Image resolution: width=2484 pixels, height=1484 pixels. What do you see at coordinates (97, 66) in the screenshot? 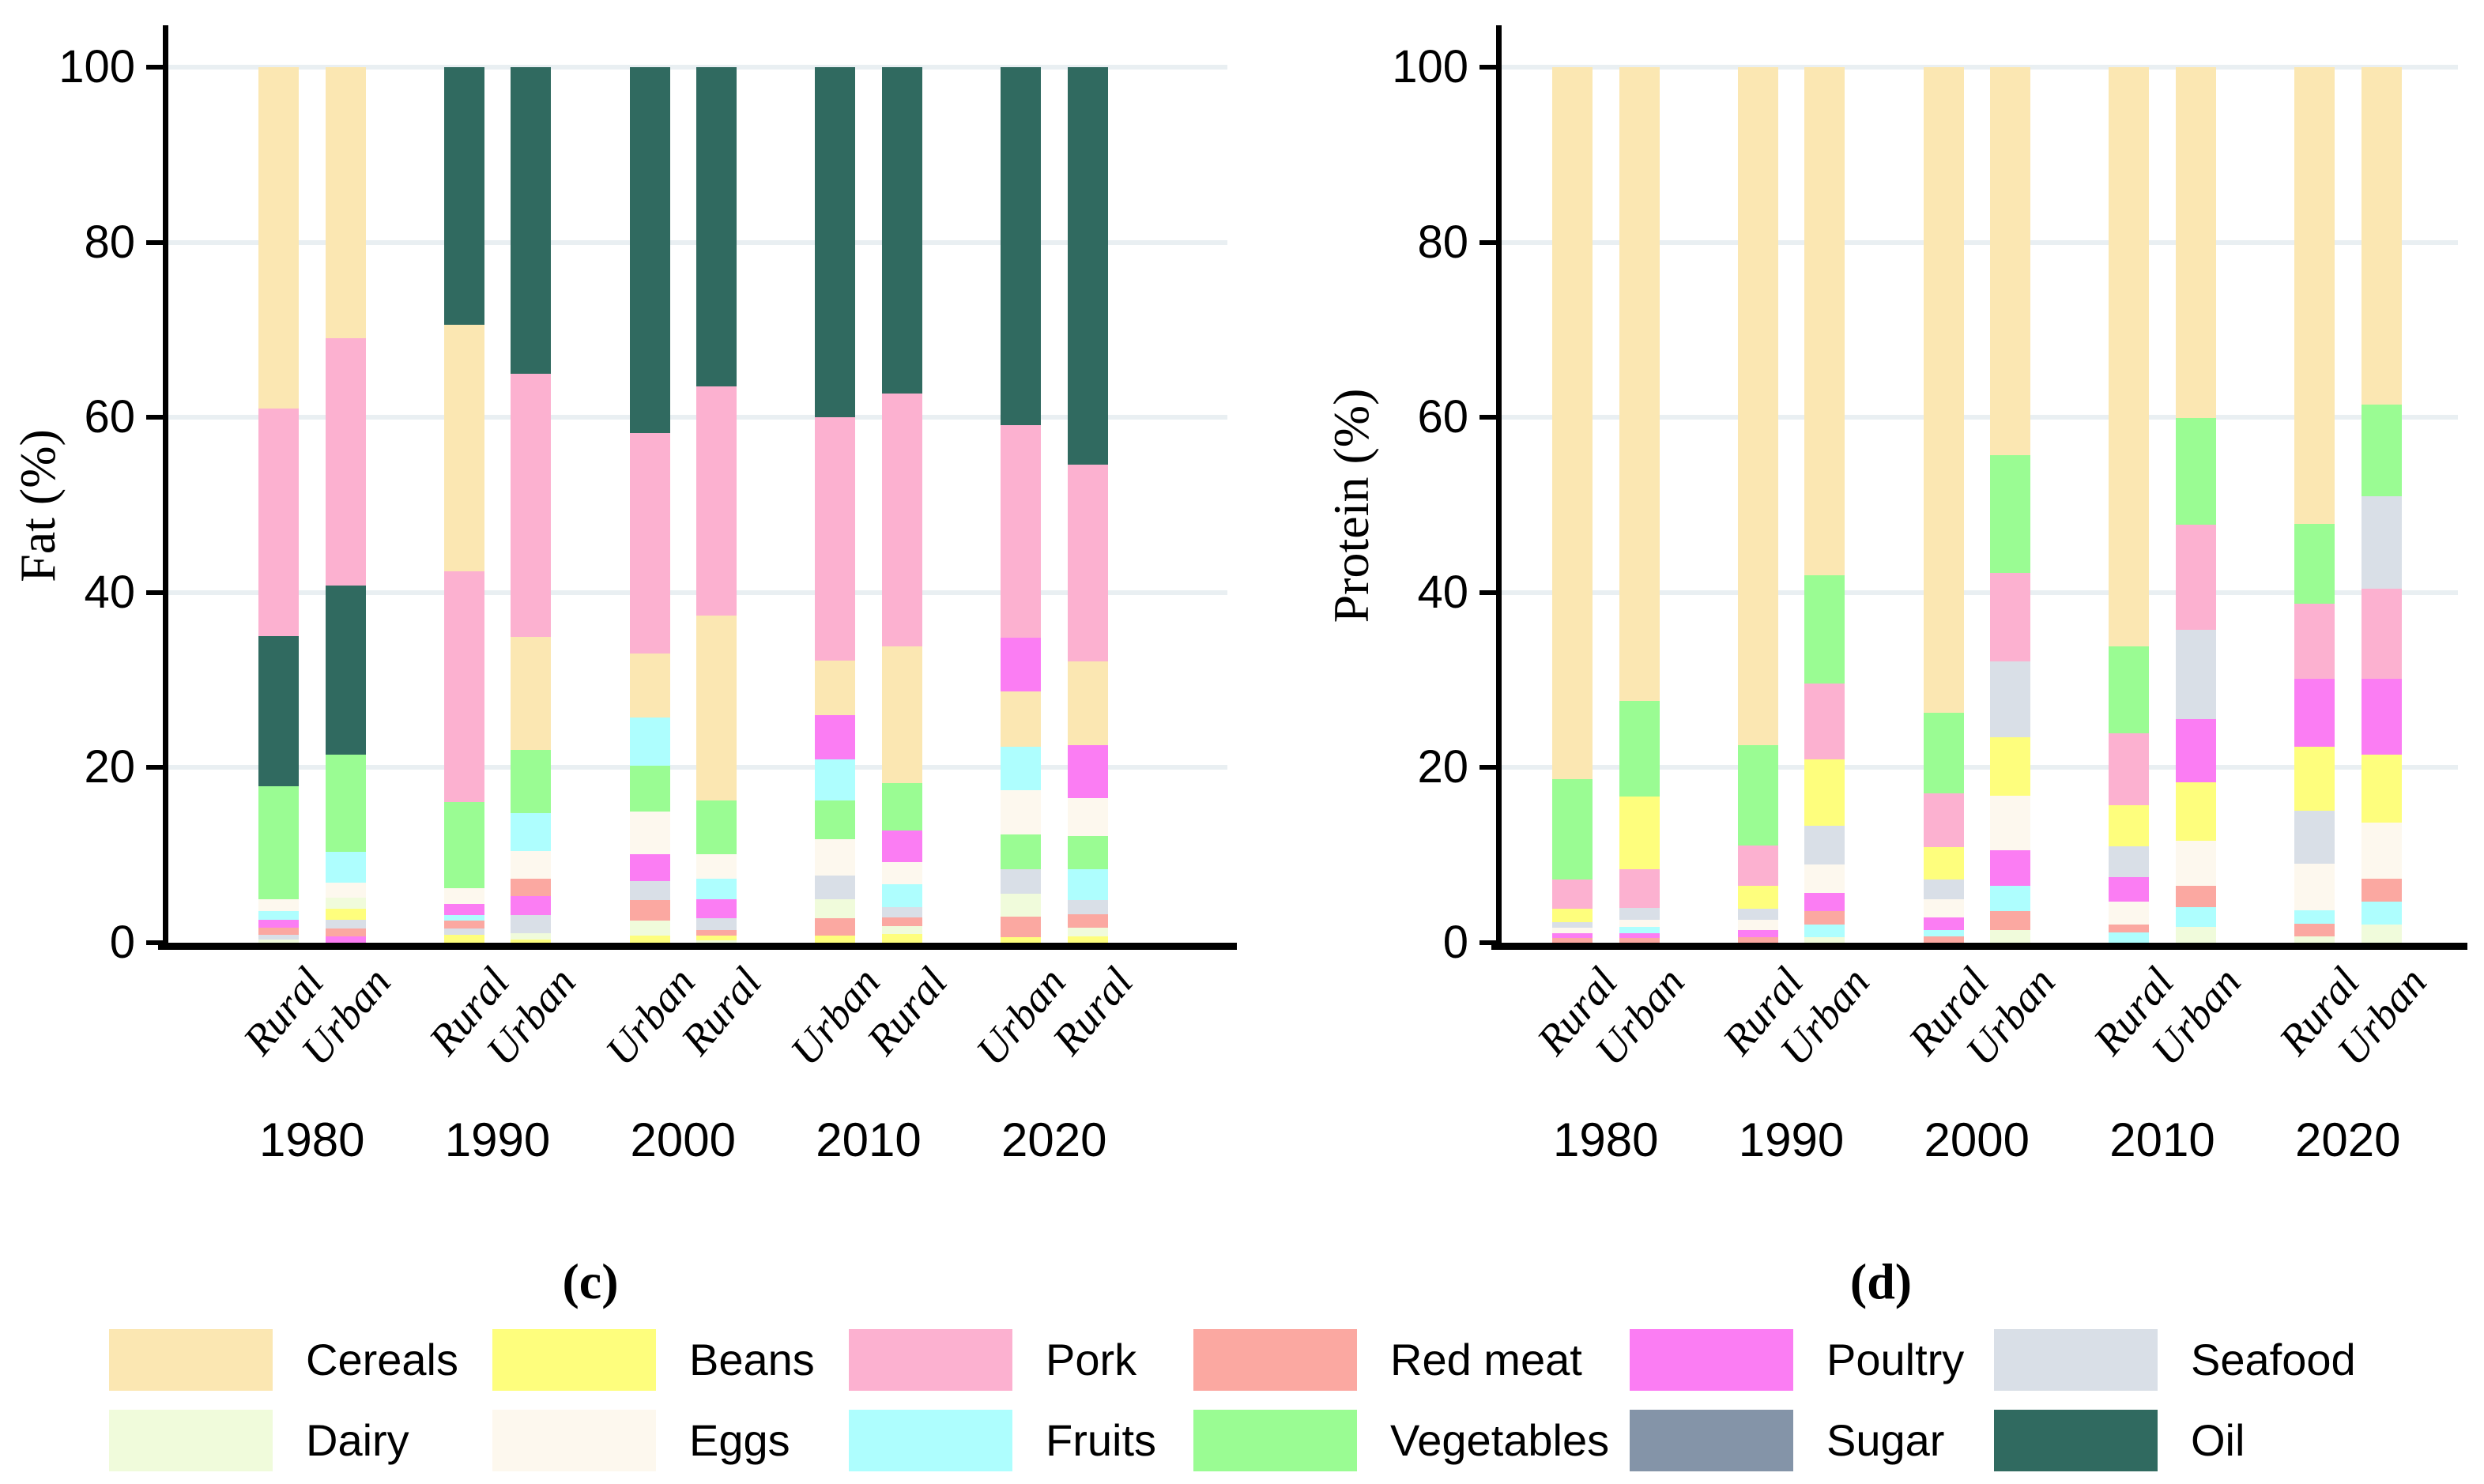
I see `y-tick-label: 100` at bounding box center [97, 66].